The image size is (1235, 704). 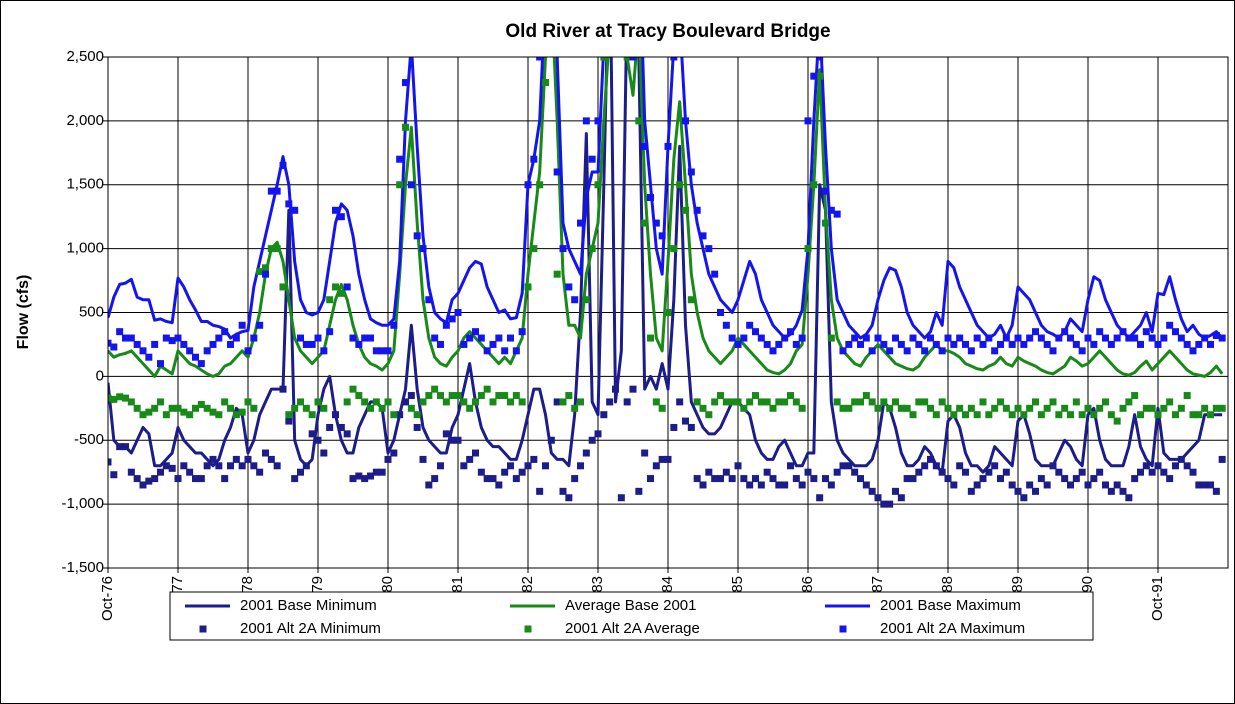 I want to click on legend-label: 2001 Alt 2A Maximum, so click(x=952, y=628).